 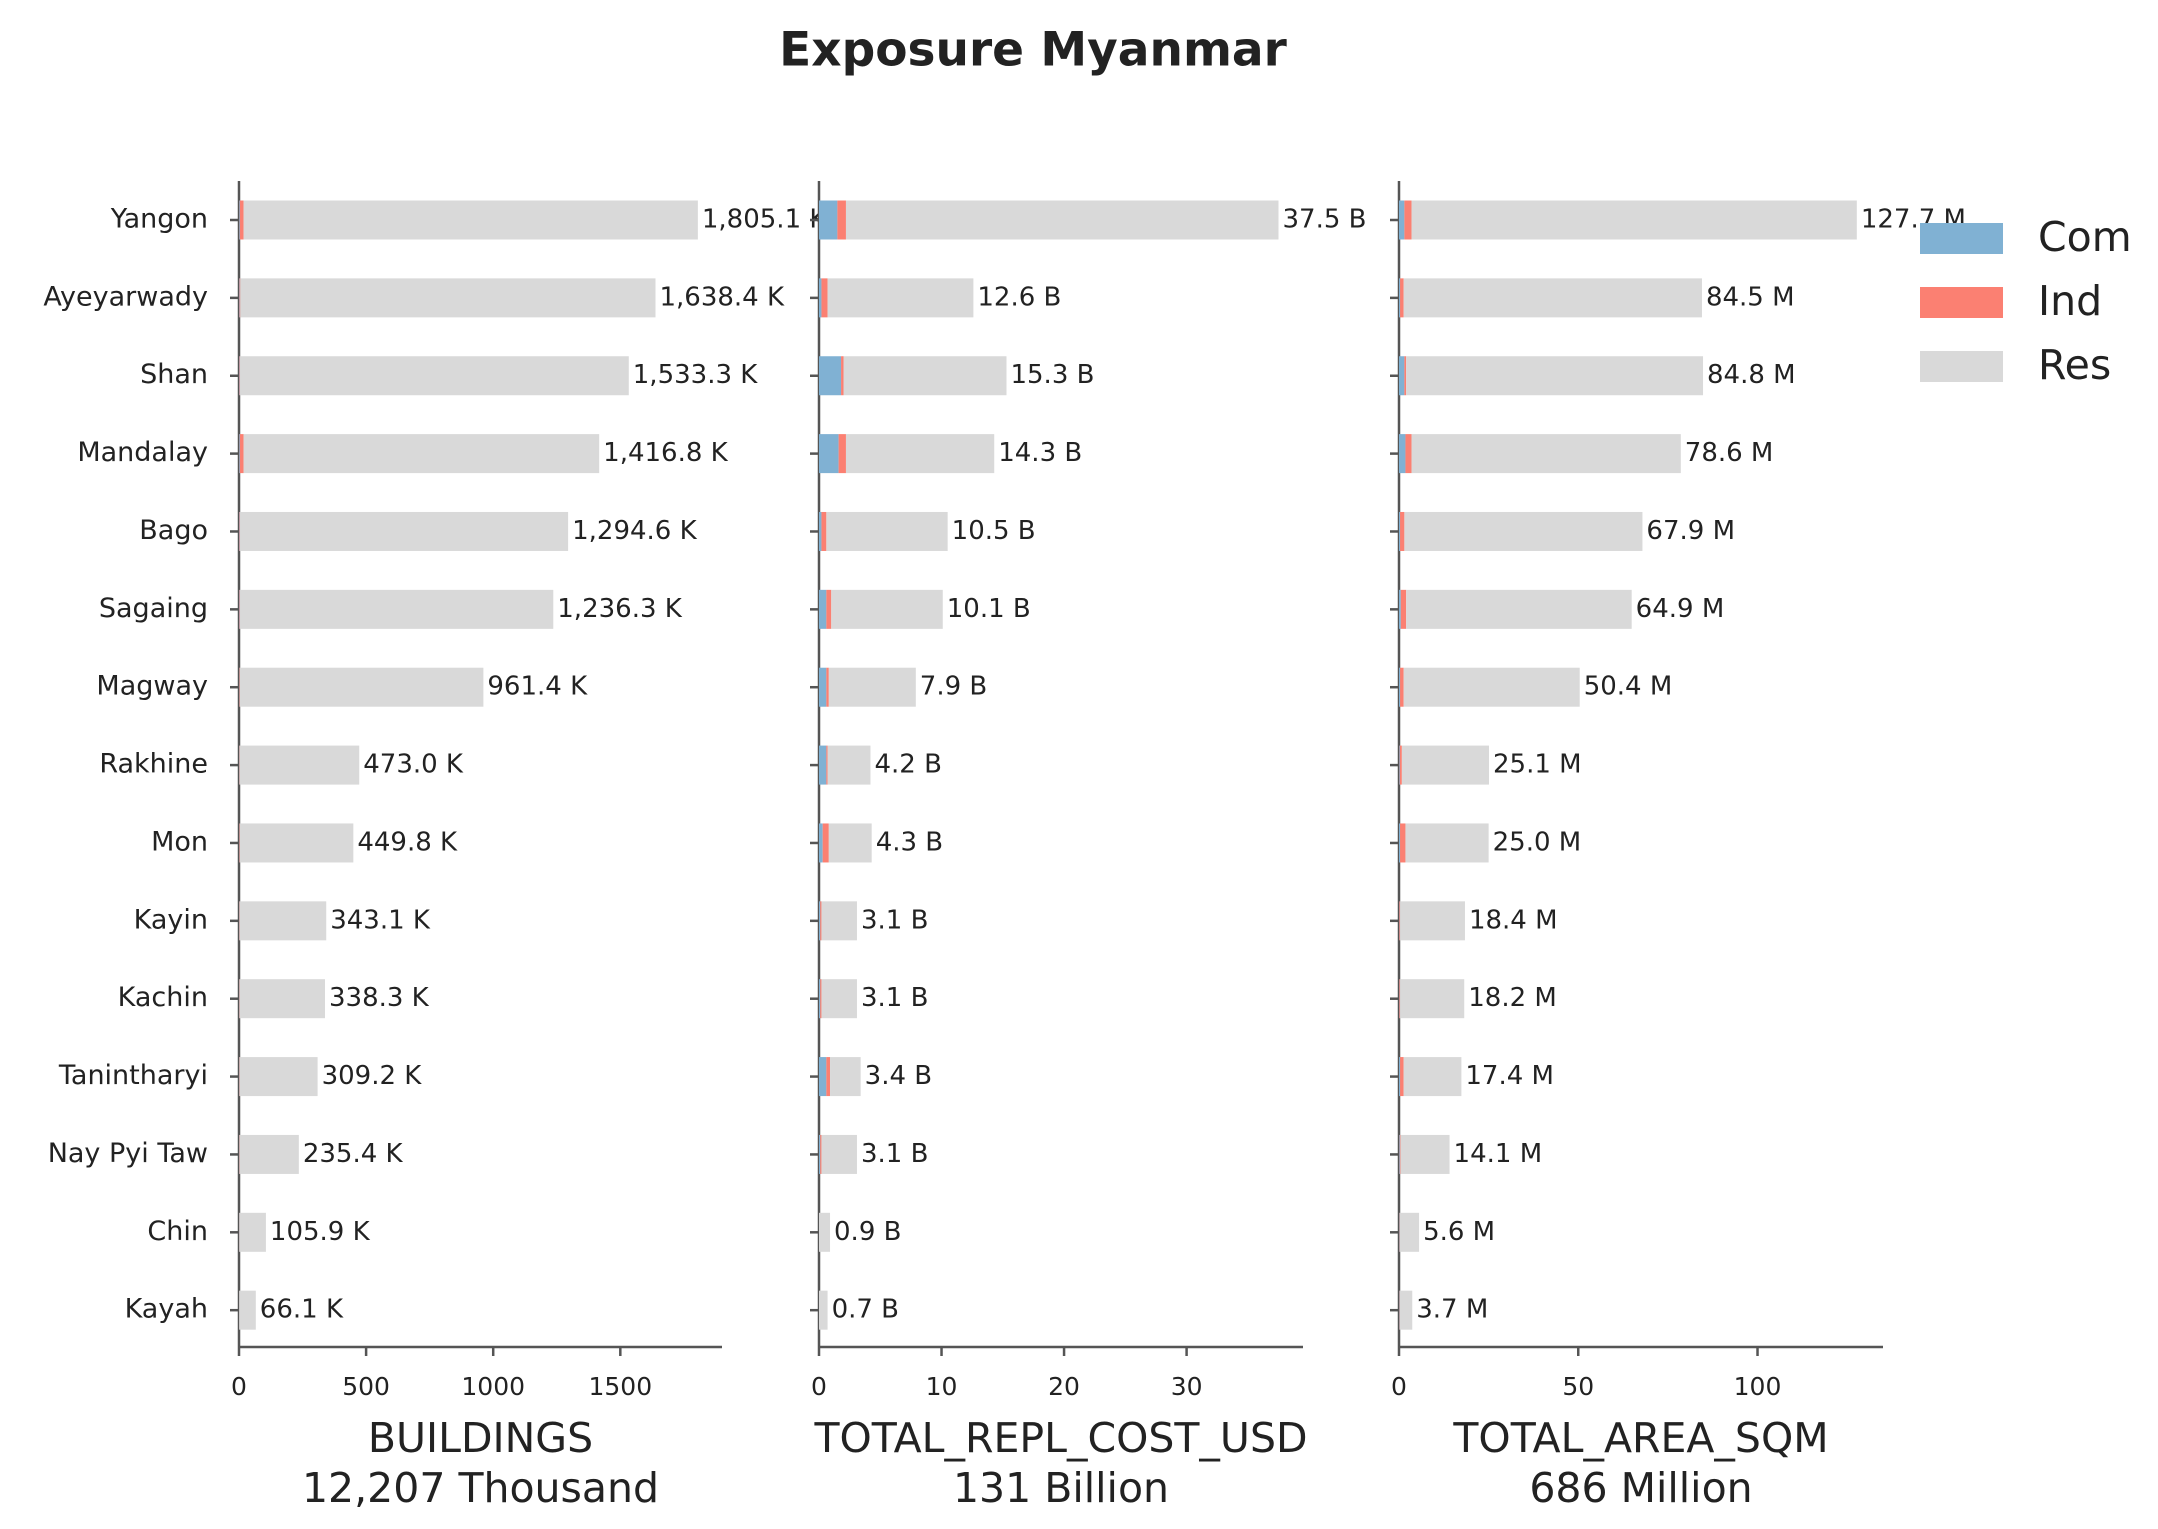 I want to click on value-label: 7.9 B, so click(x=953, y=687).